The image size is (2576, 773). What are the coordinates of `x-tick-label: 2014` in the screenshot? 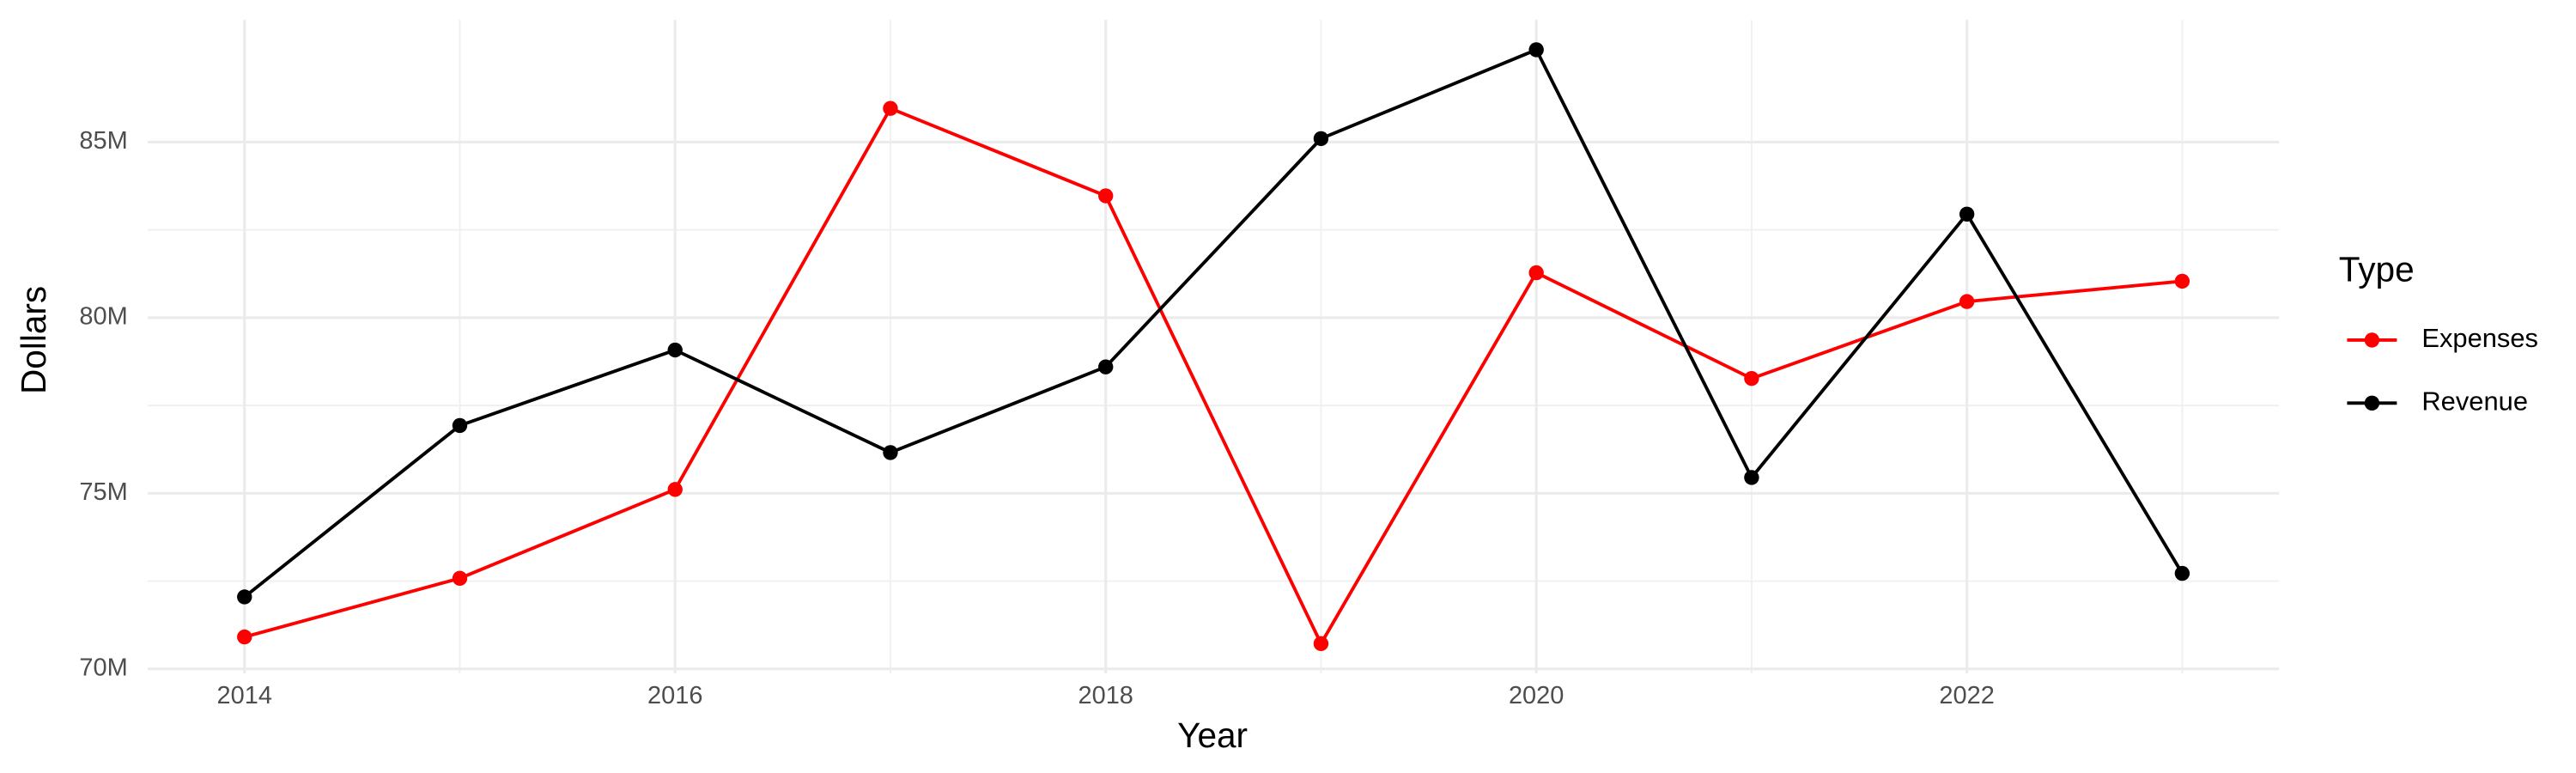 It's located at (244, 695).